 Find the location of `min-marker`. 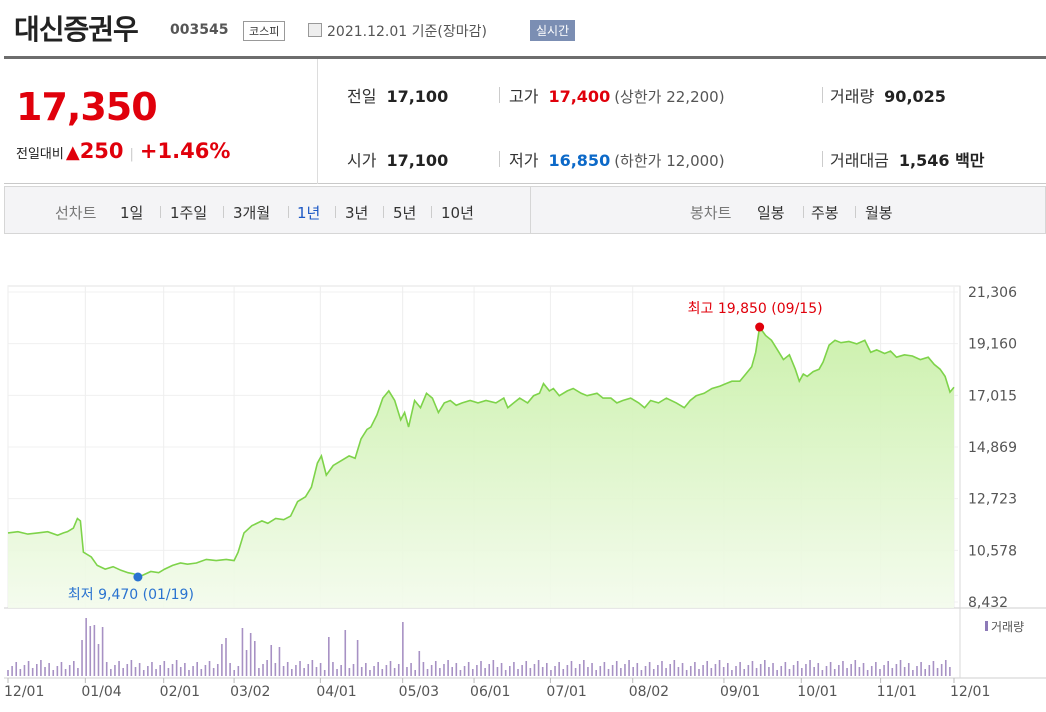

min-marker is located at coordinates (138, 577).